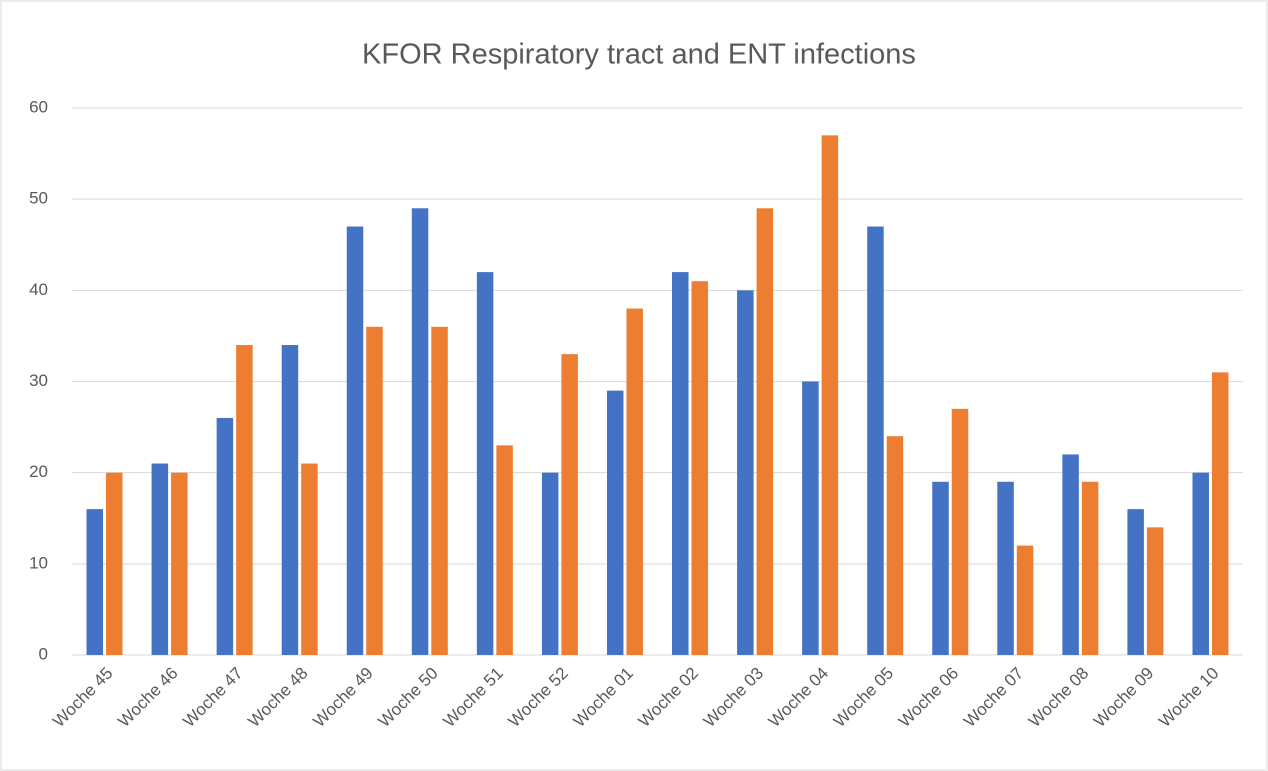 The height and width of the screenshot is (771, 1268). I want to click on y-tick-label: 20, so click(38, 471).